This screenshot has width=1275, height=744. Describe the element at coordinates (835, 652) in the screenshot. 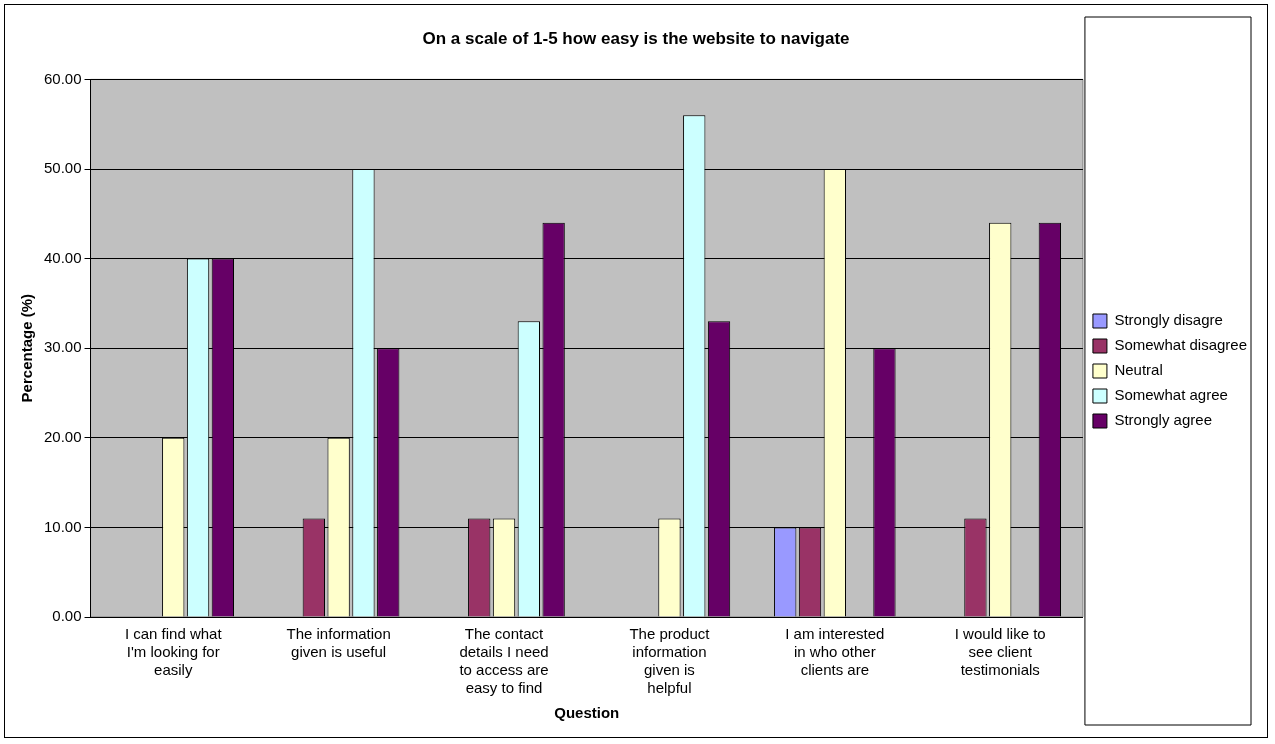

I see `x-tick-label: I am interested in who other clients are` at that location.